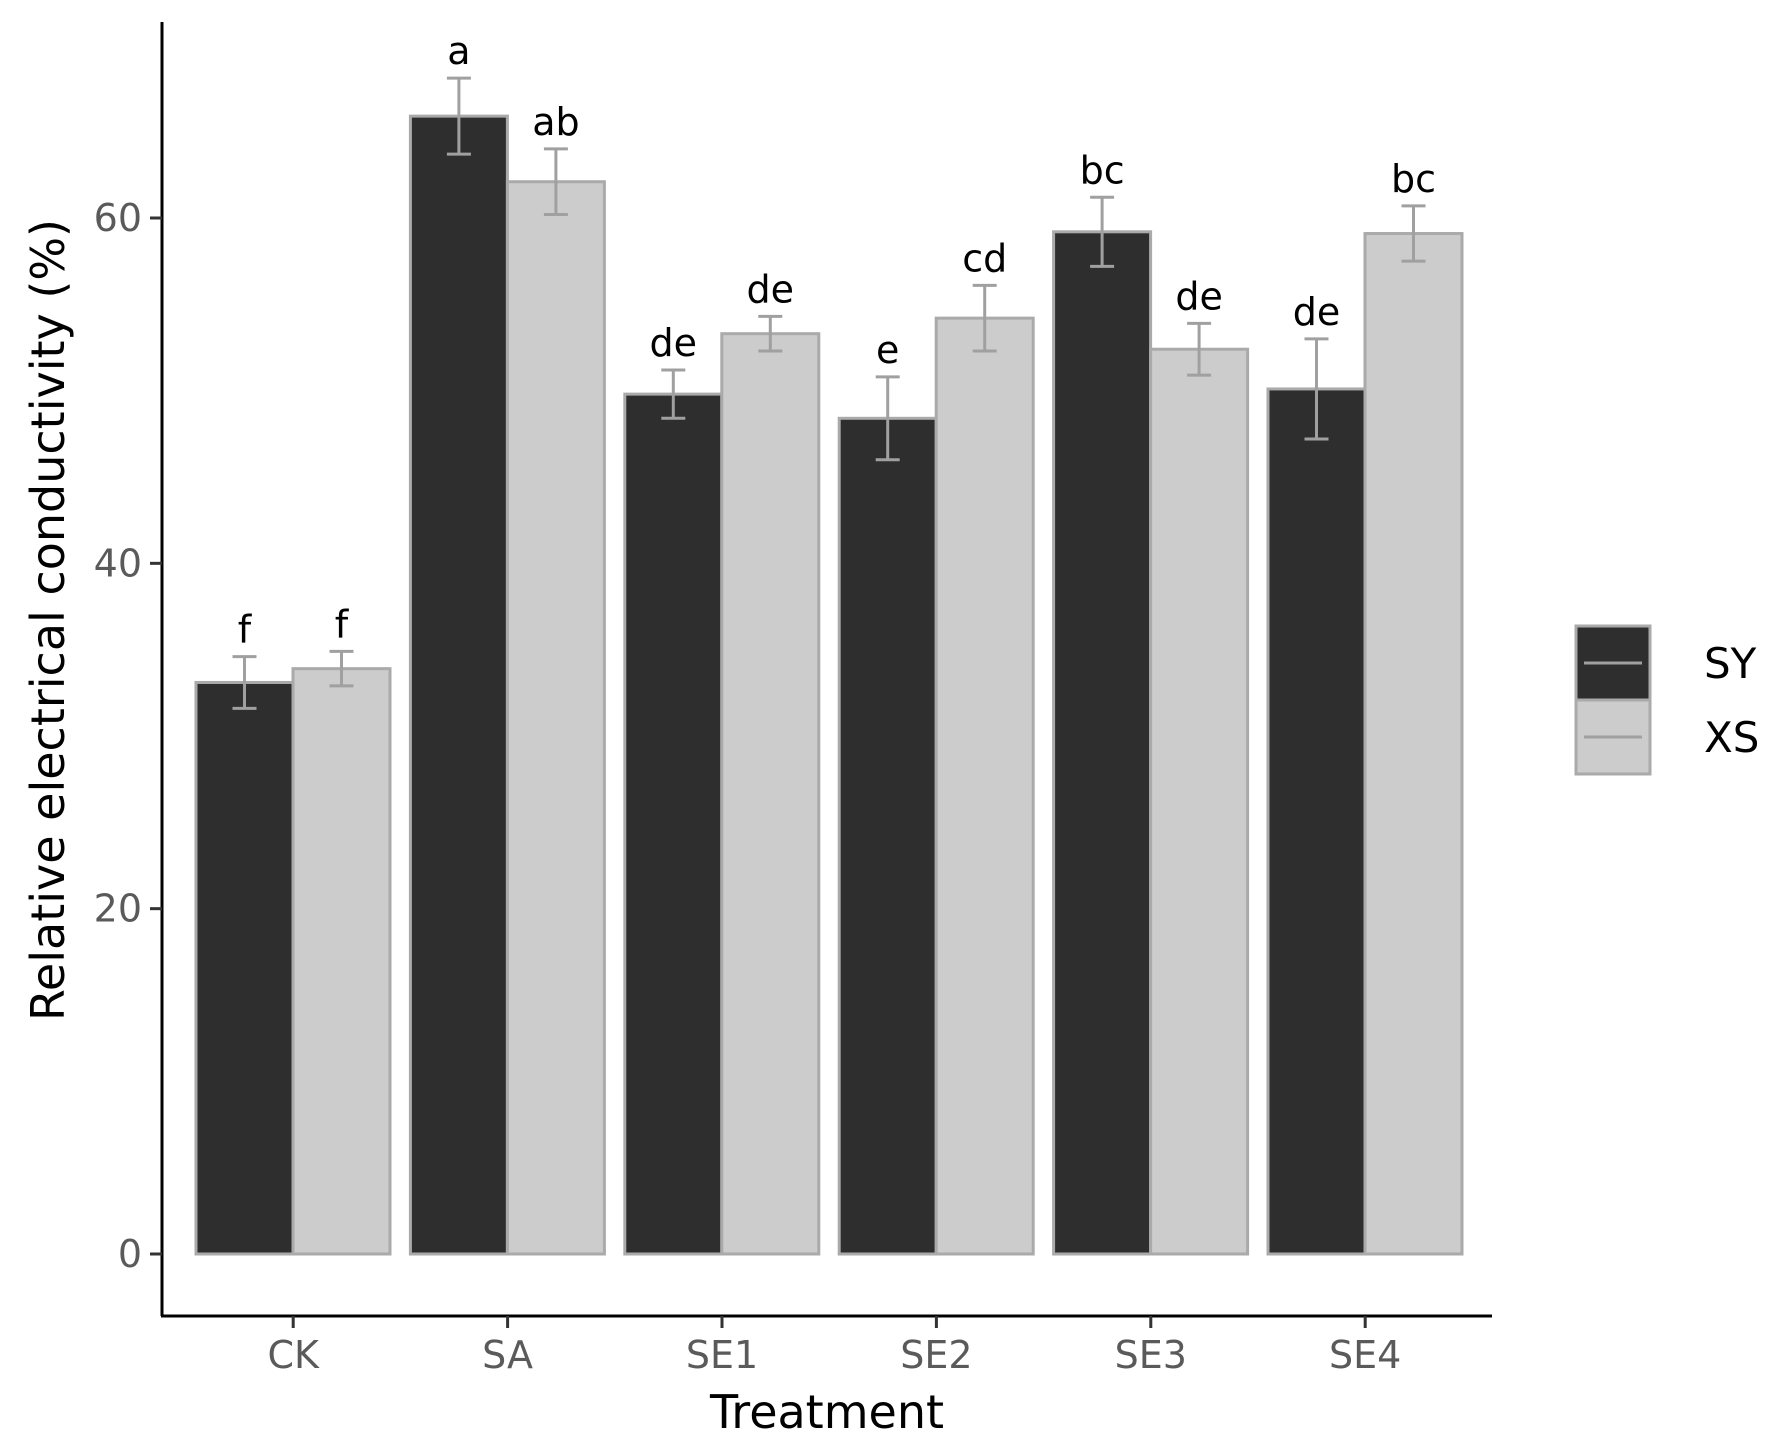 Image resolution: width=1774 pixels, height=1440 pixels. Describe the element at coordinates (673, 824) in the screenshot. I see `bar-SY-SE1` at that location.